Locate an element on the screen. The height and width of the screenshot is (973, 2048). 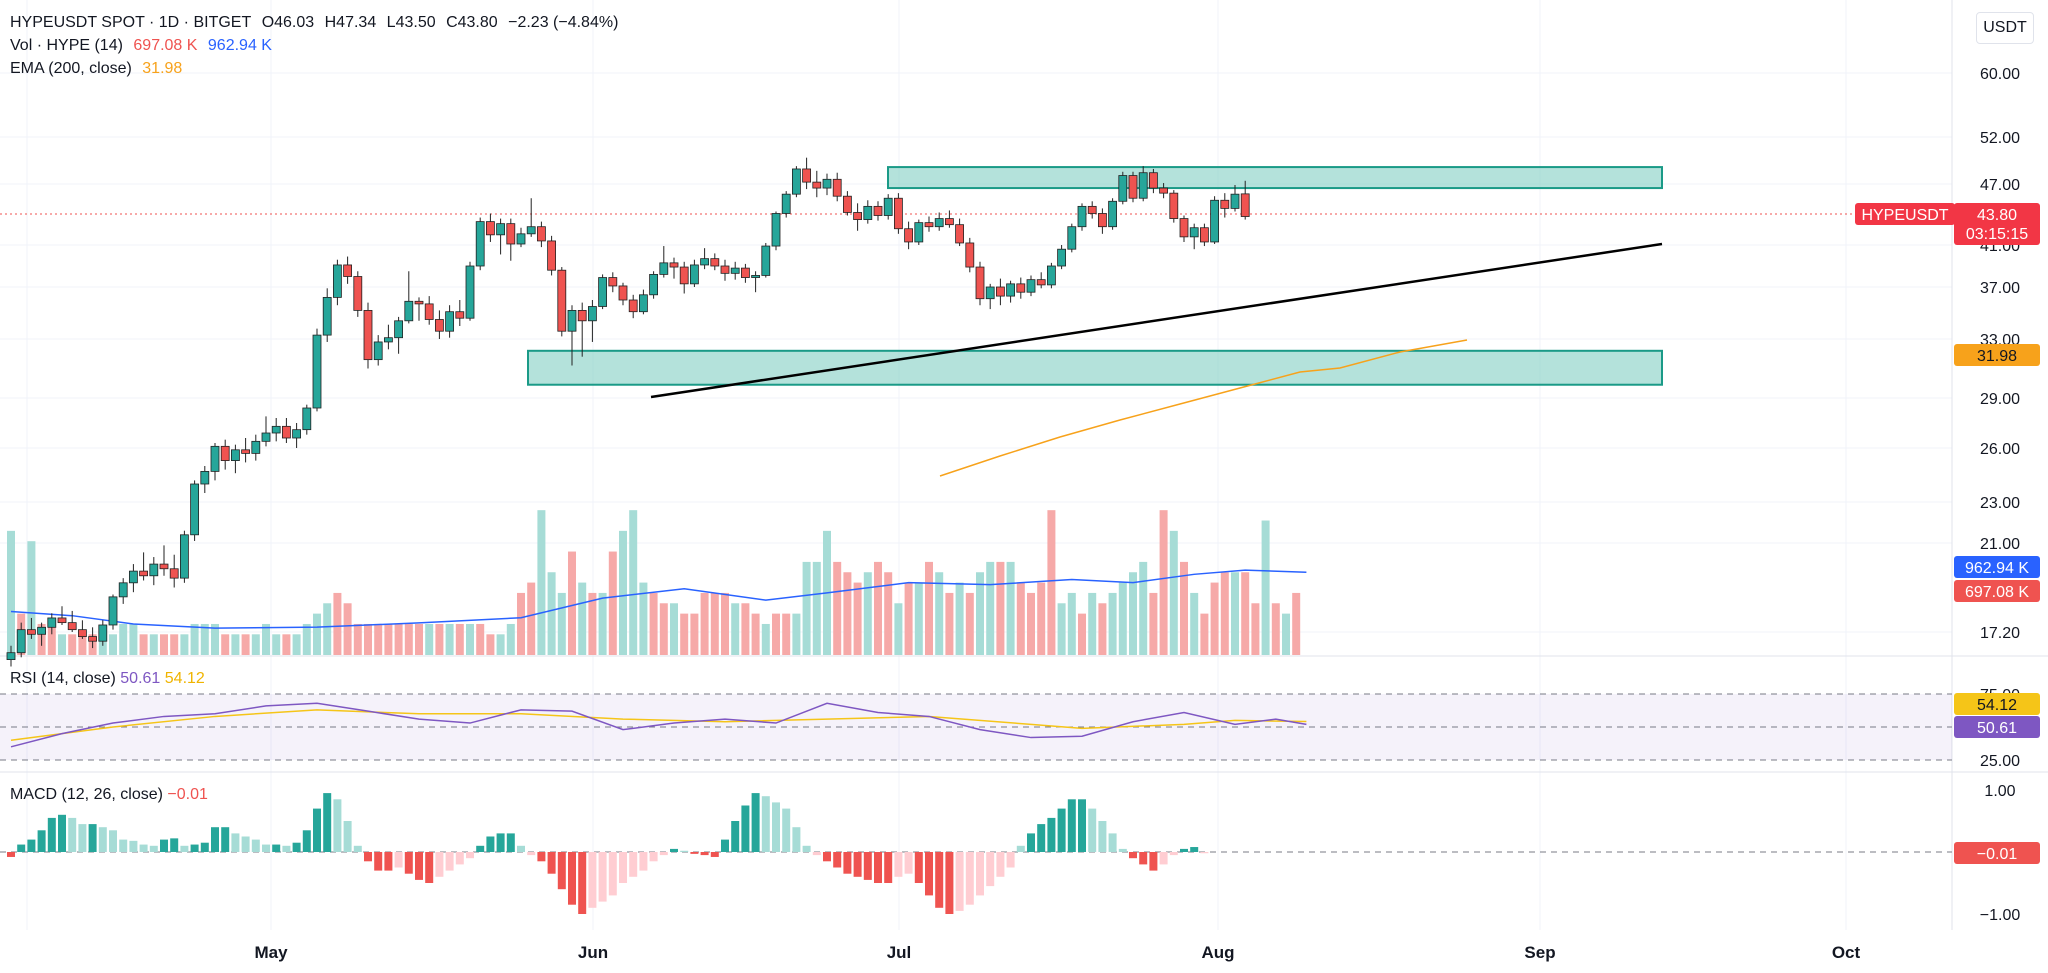
macd-label: MACD (12, 26, close) is located at coordinates (86, 794).